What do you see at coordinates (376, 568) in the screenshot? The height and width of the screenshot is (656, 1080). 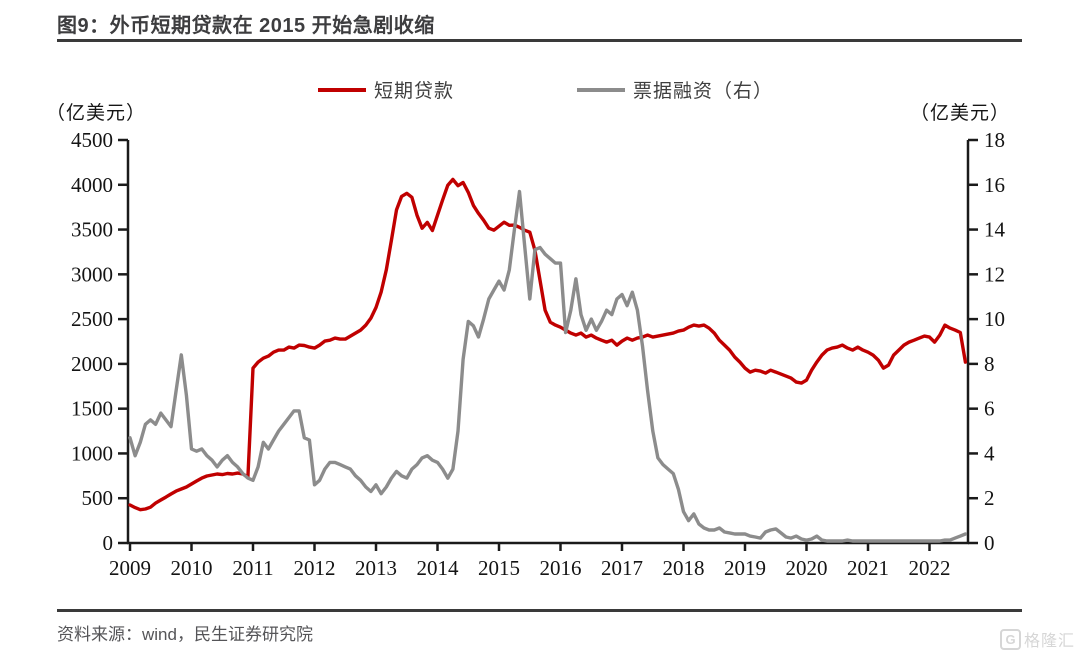 I see `x-axis-tick-label: 2013` at bounding box center [376, 568].